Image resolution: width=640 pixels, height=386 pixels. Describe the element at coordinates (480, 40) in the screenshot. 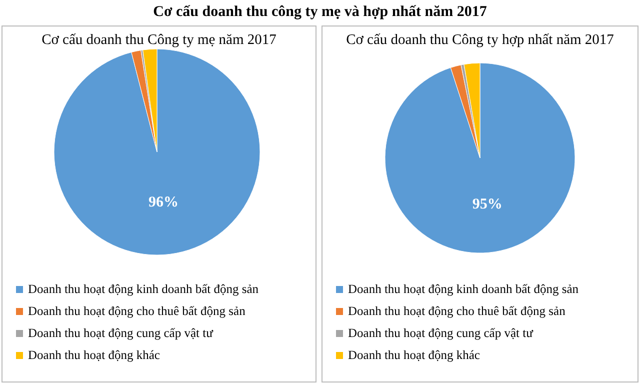

I see `chart-subtitle: Cơ cấu doanh thu Công ty hợp nhất năm 2017` at that location.